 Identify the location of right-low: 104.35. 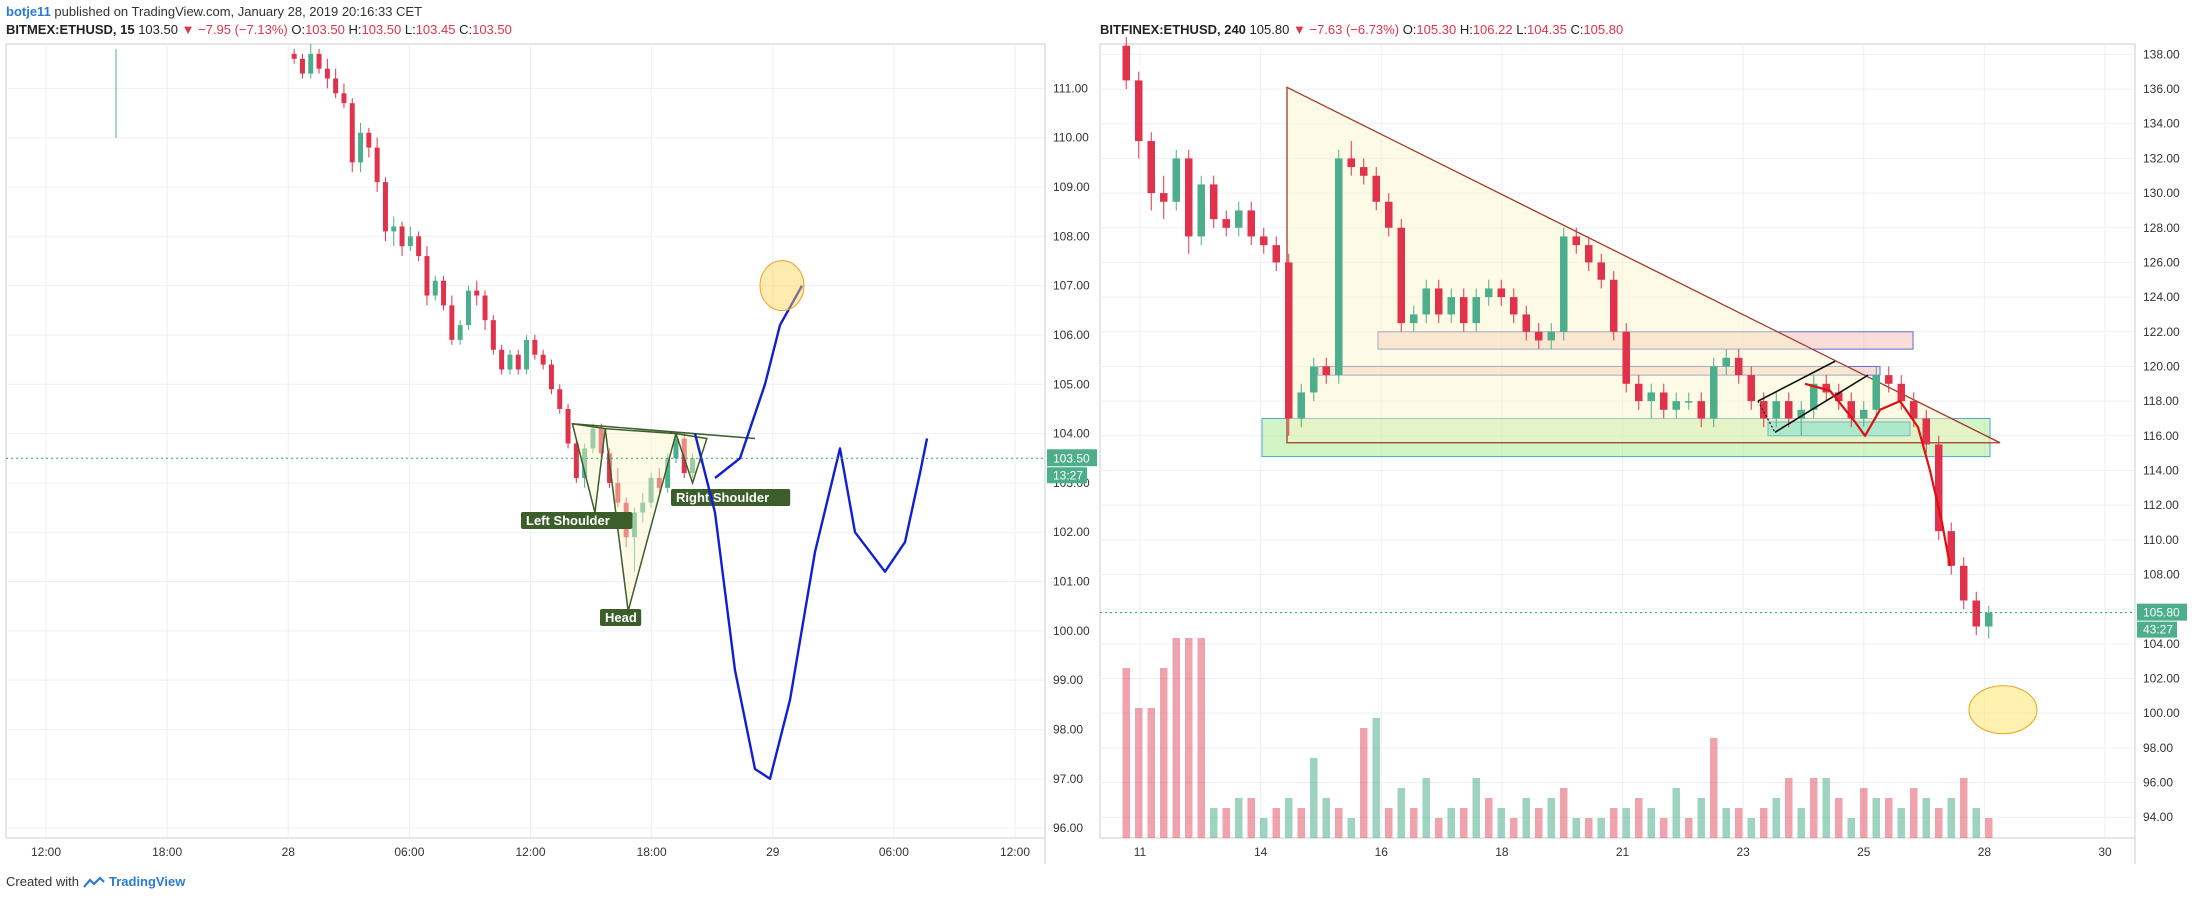
(1547, 29).